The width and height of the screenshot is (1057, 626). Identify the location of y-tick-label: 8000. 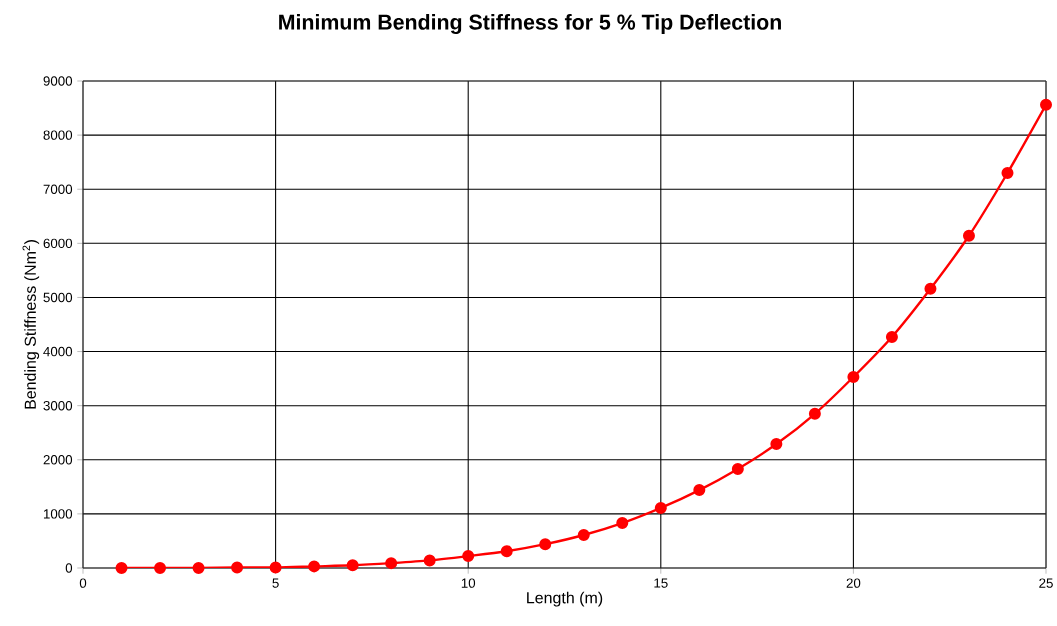
(58, 135).